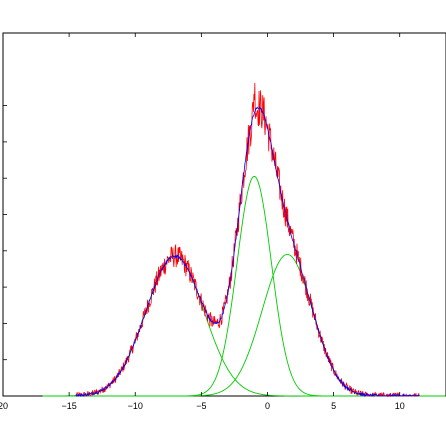 This screenshot has height=446, width=446. I want to click on x-tick-label: 0, so click(267, 406).